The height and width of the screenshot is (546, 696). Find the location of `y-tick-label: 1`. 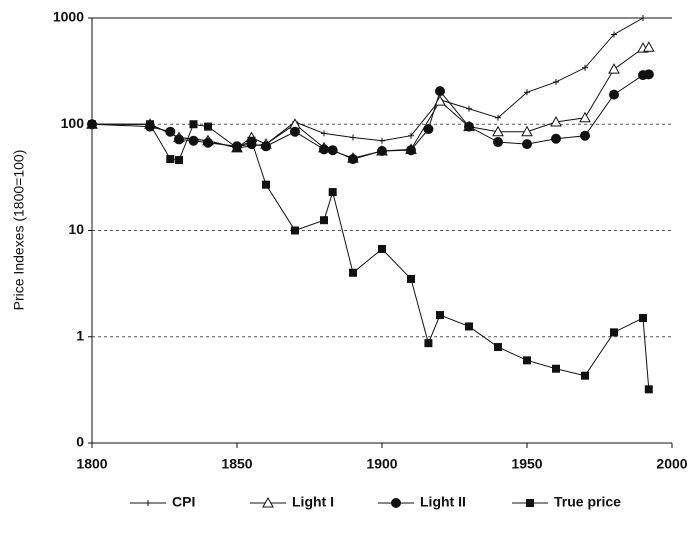

y-tick-label: 1 is located at coordinates (80, 335).